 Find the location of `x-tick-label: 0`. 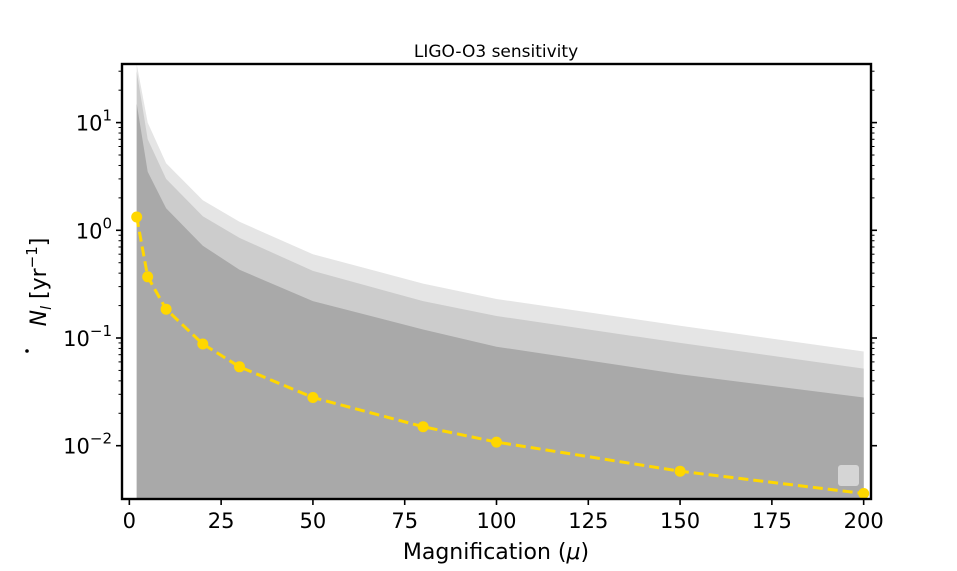

x-tick-label: 0 is located at coordinates (129, 521).